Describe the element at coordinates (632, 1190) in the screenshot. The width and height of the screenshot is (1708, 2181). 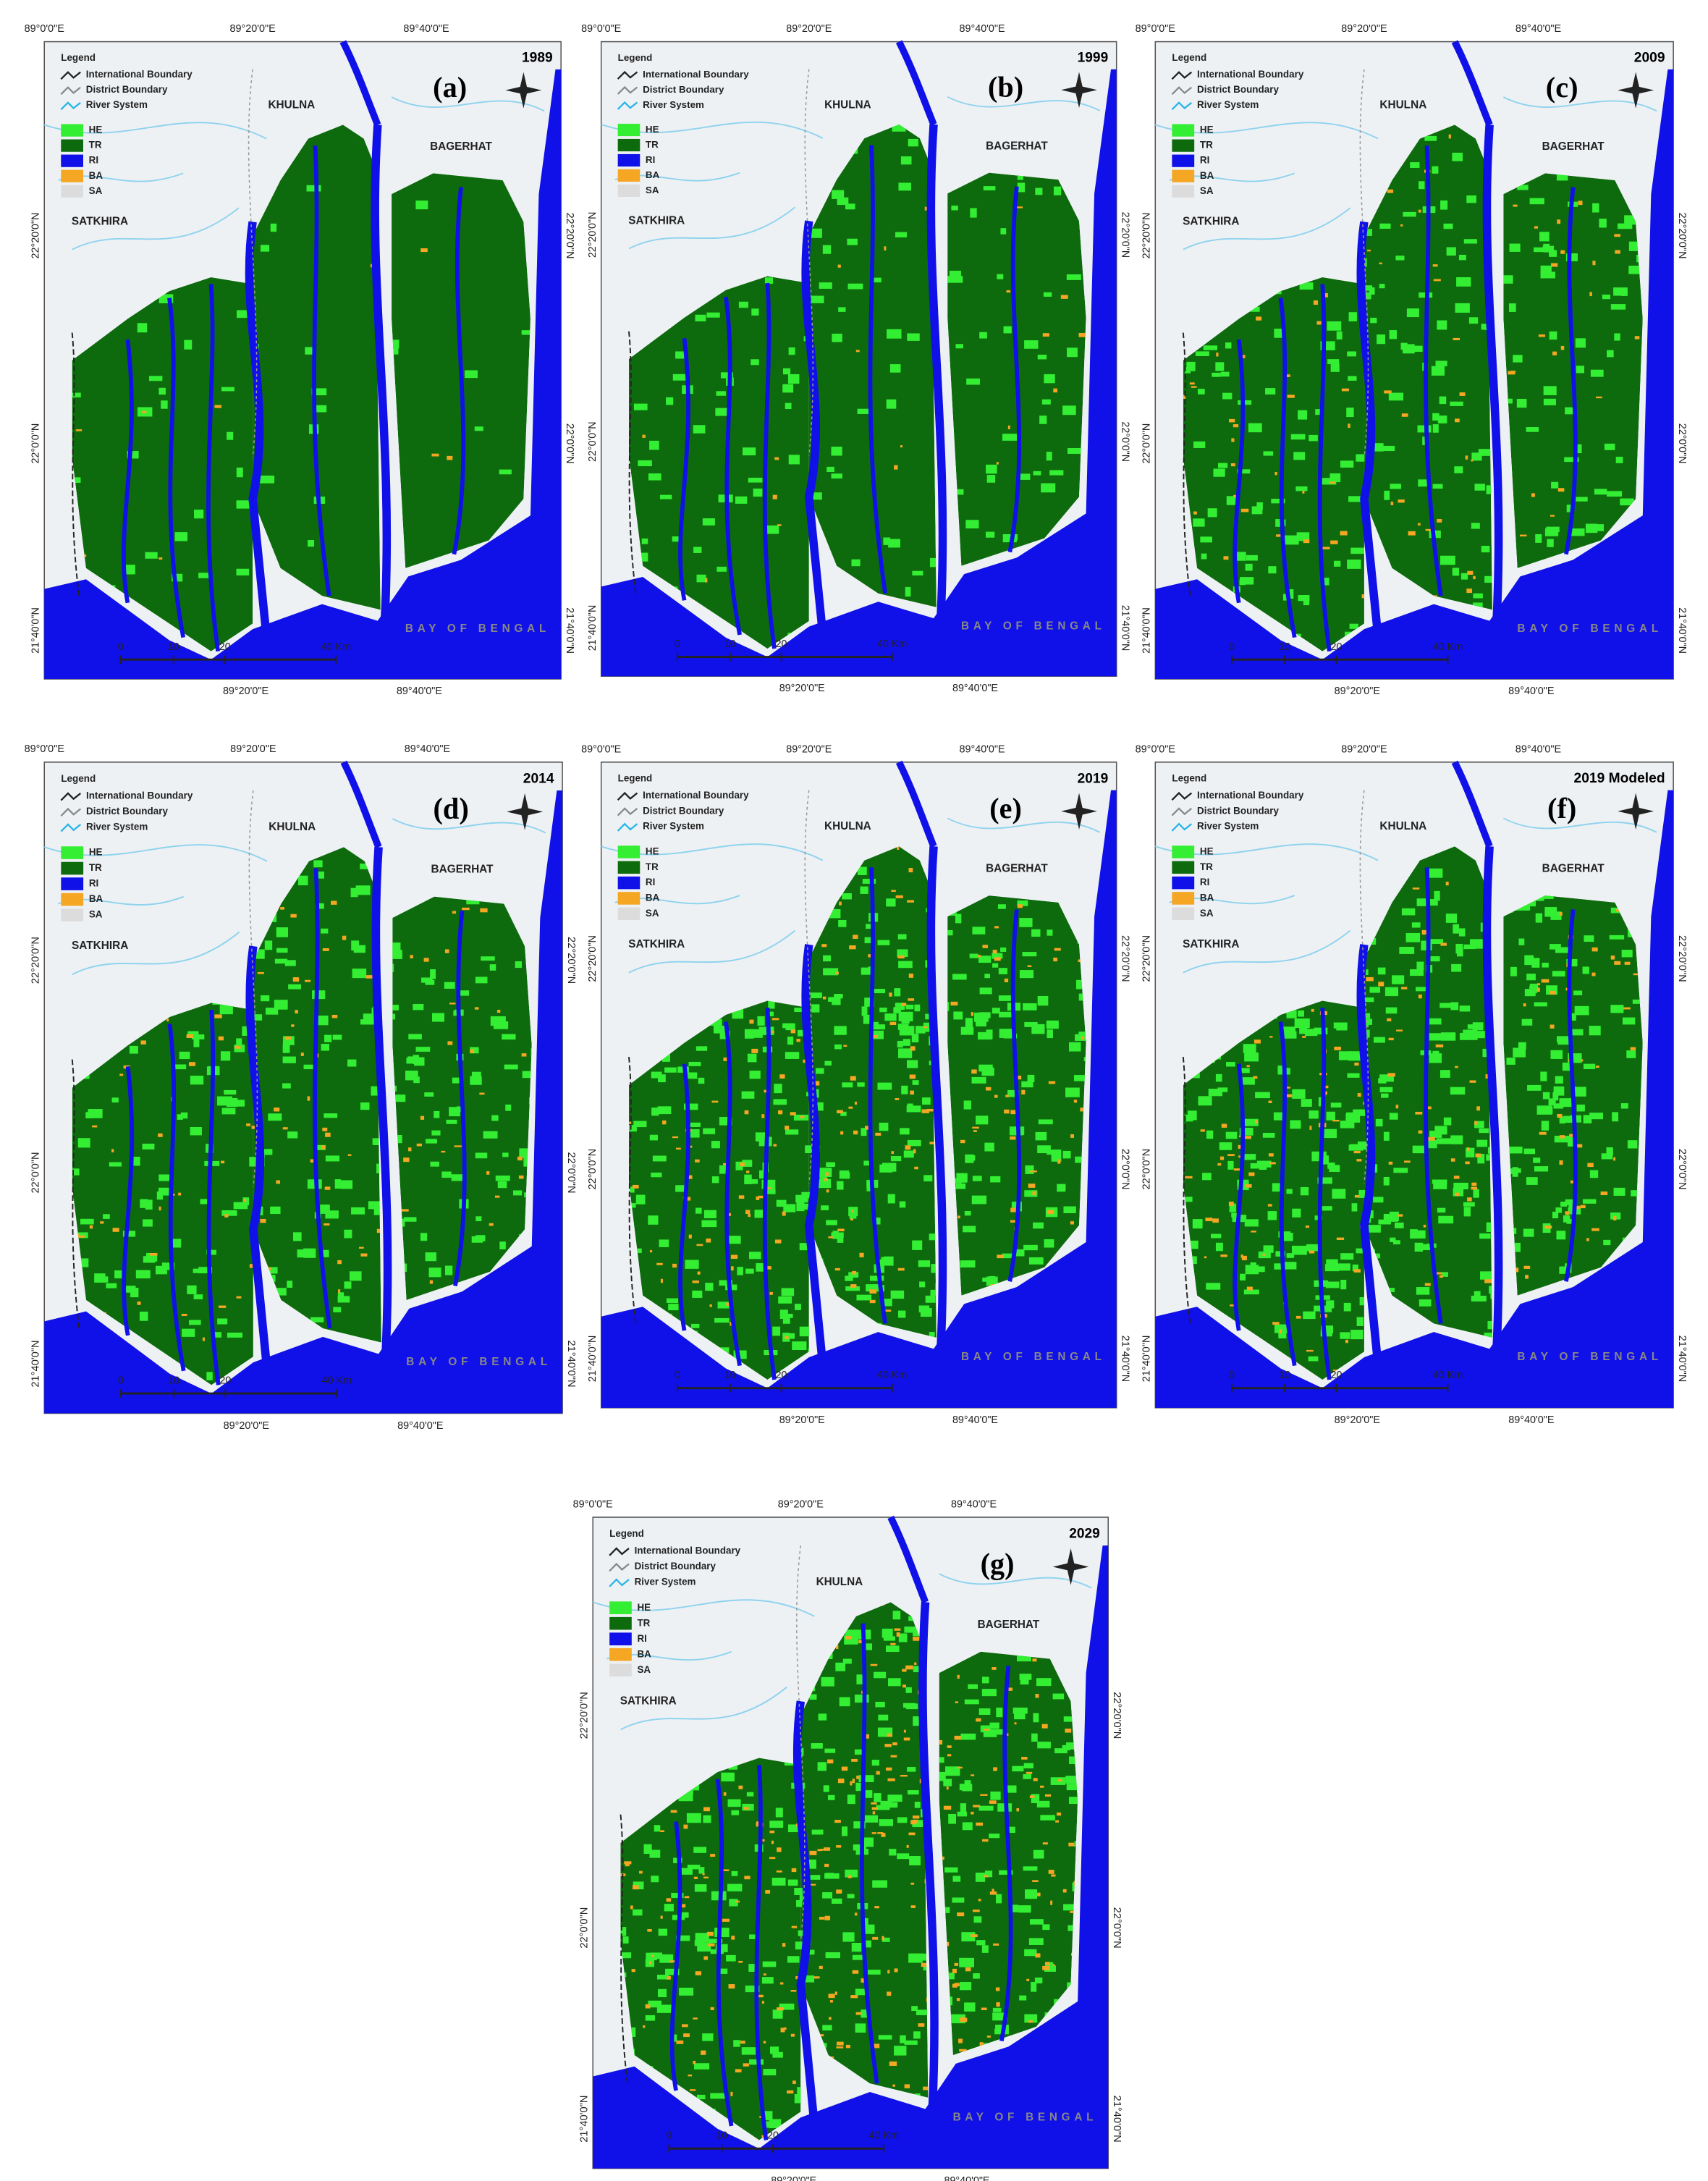
I see `international-boundary` at that location.